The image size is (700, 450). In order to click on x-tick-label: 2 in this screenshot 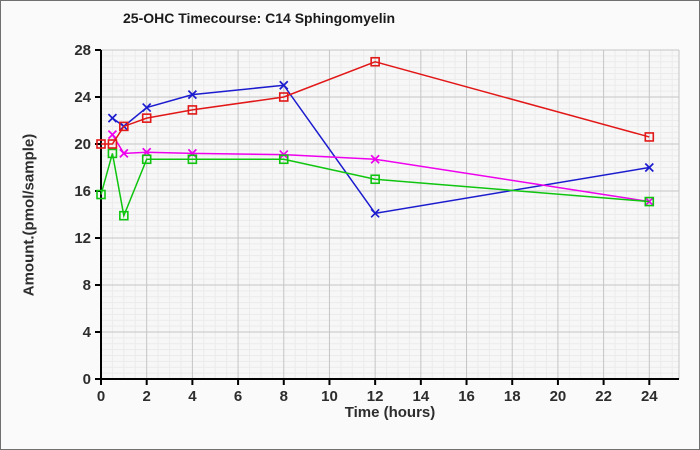, I will do `click(147, 396)`.